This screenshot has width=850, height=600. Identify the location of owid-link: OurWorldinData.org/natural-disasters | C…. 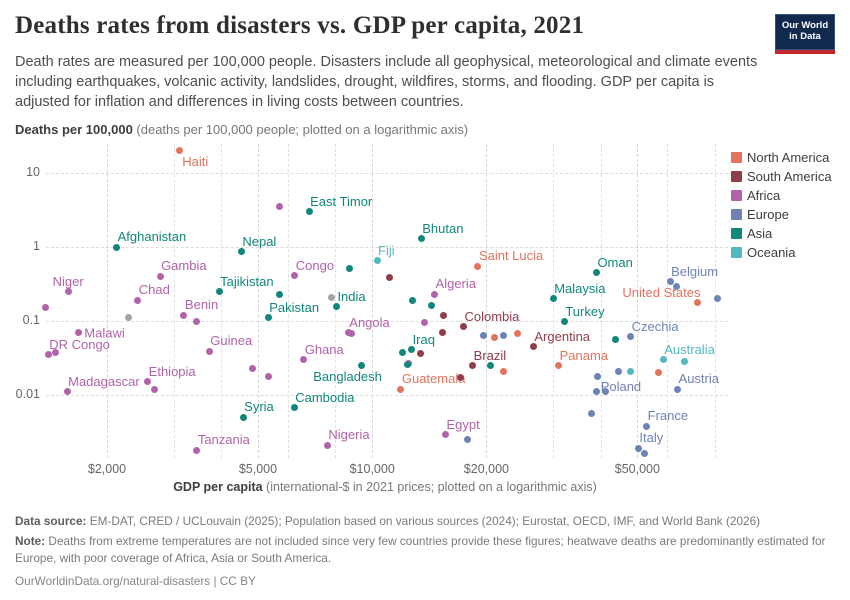
(135, 581).